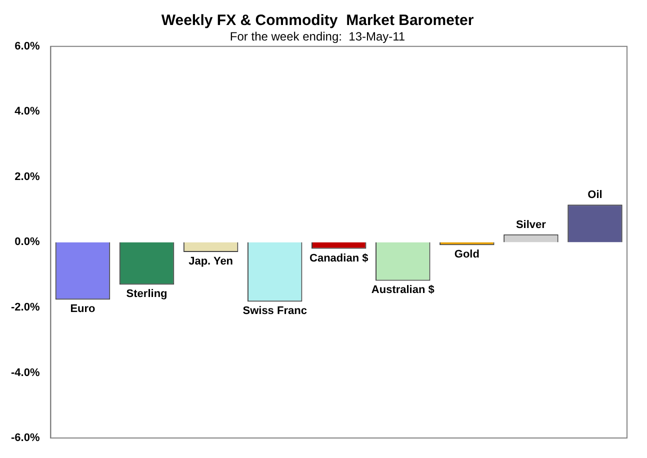  Describe the element at coordinates (147, 294) in the screenshot. I see `x-tick-label: Sterling` at that location.